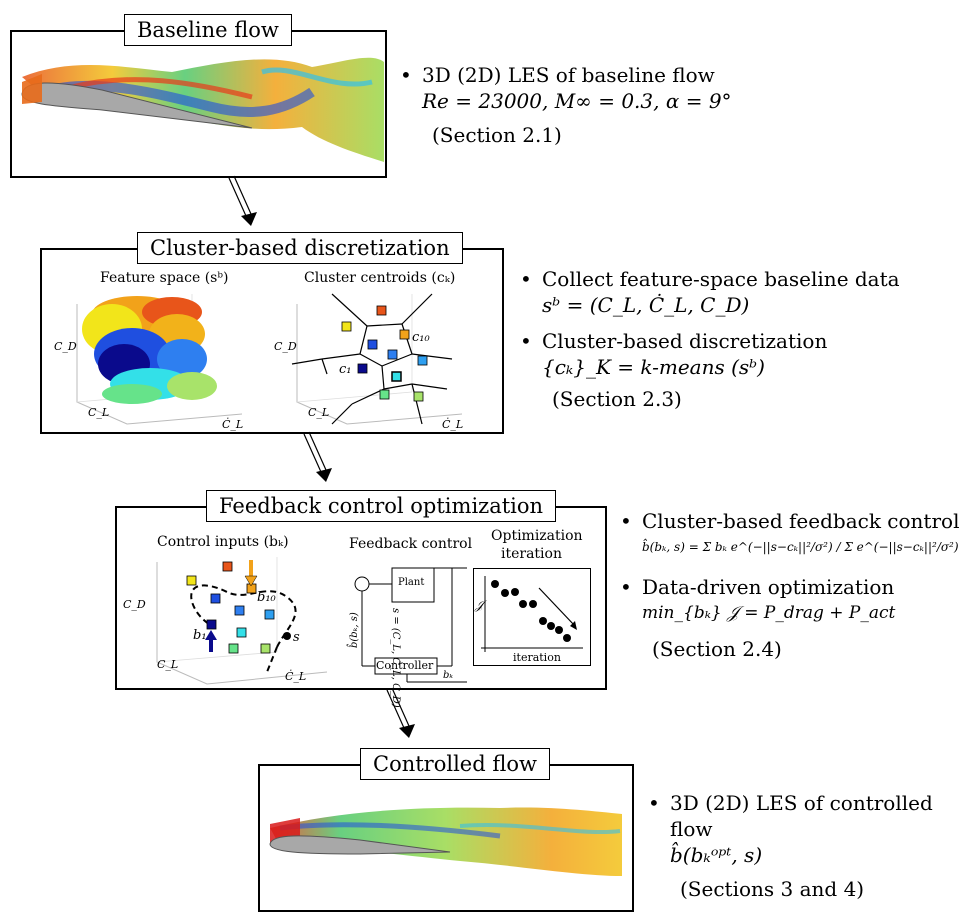  What do you see at coordinates (405, 665) in the screenshot?
I see `controller-block: Controller` at bounding box center [405, 665].